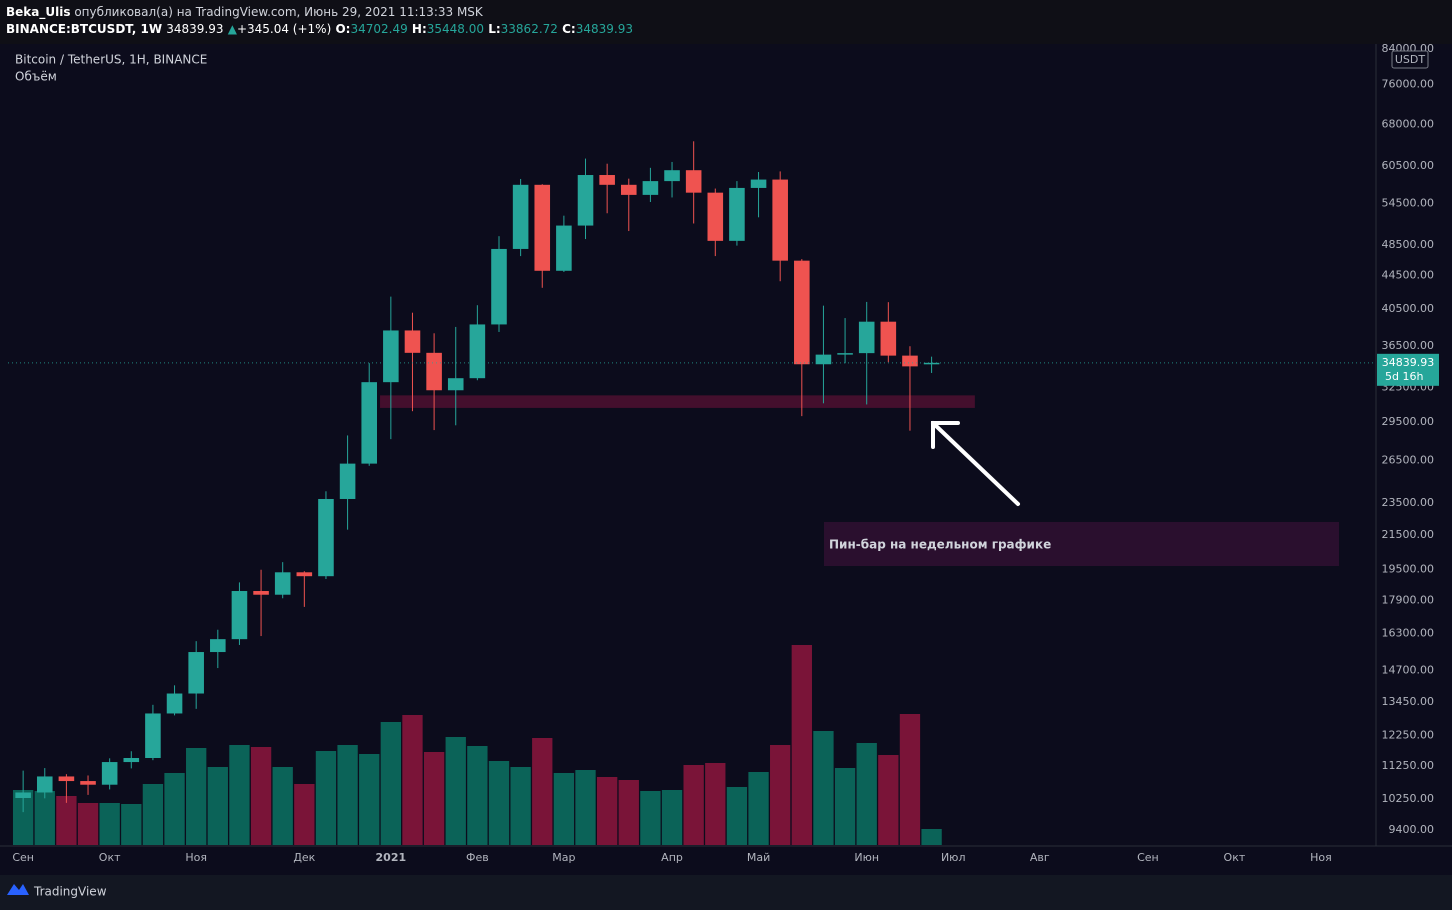 The width and height of the screenshot is (1452, 910). What do you see at coordinates (38, 12) in the screenshot?
I see `author: Beka_Ulis` at bounding box center [38, 12].